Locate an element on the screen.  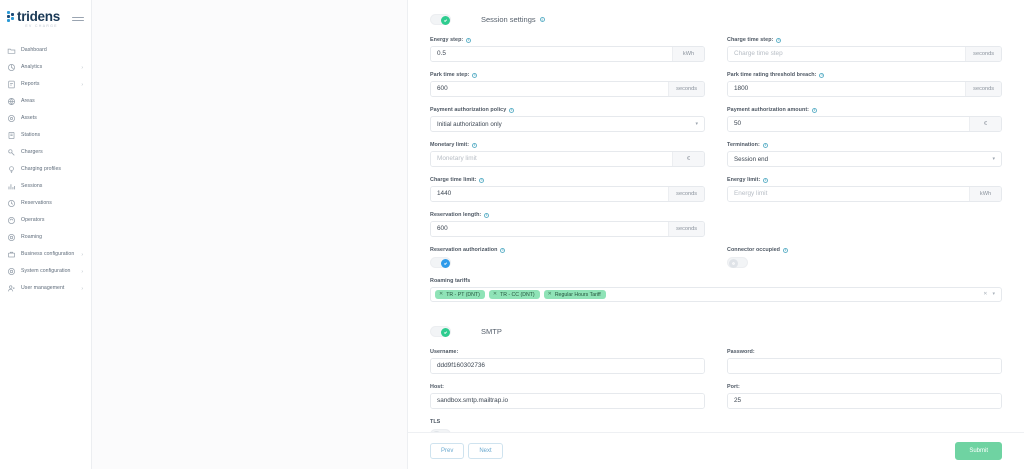
field-connector-occupied: Connector occupied i is located at coordinates (864, 257).